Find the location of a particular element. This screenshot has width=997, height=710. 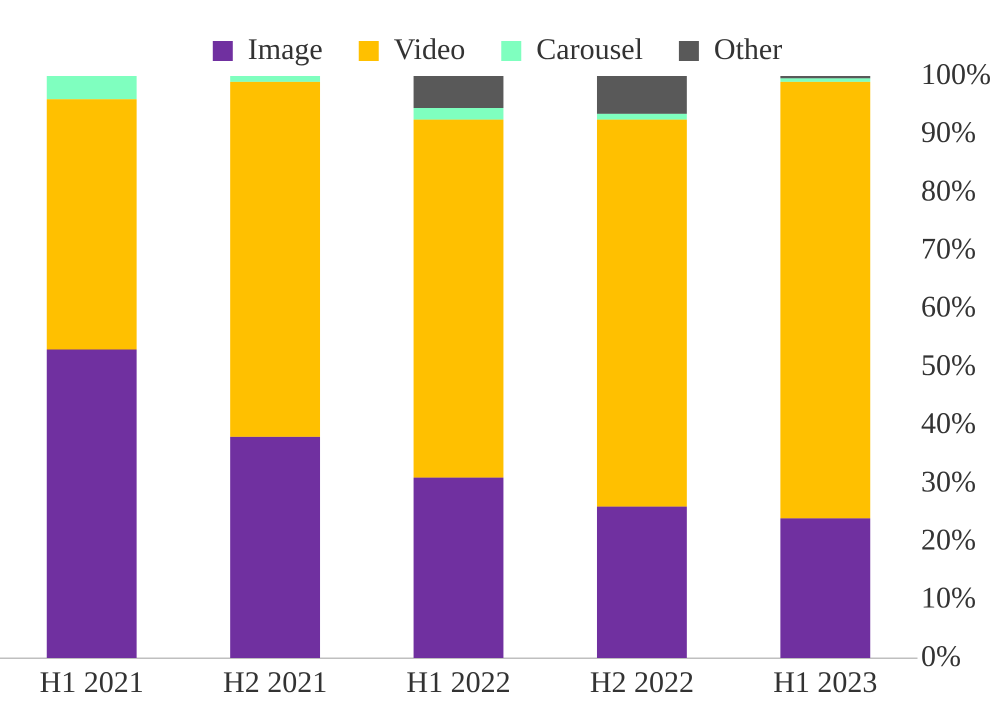

legend-label: Other is located at coordinates (748, 49).